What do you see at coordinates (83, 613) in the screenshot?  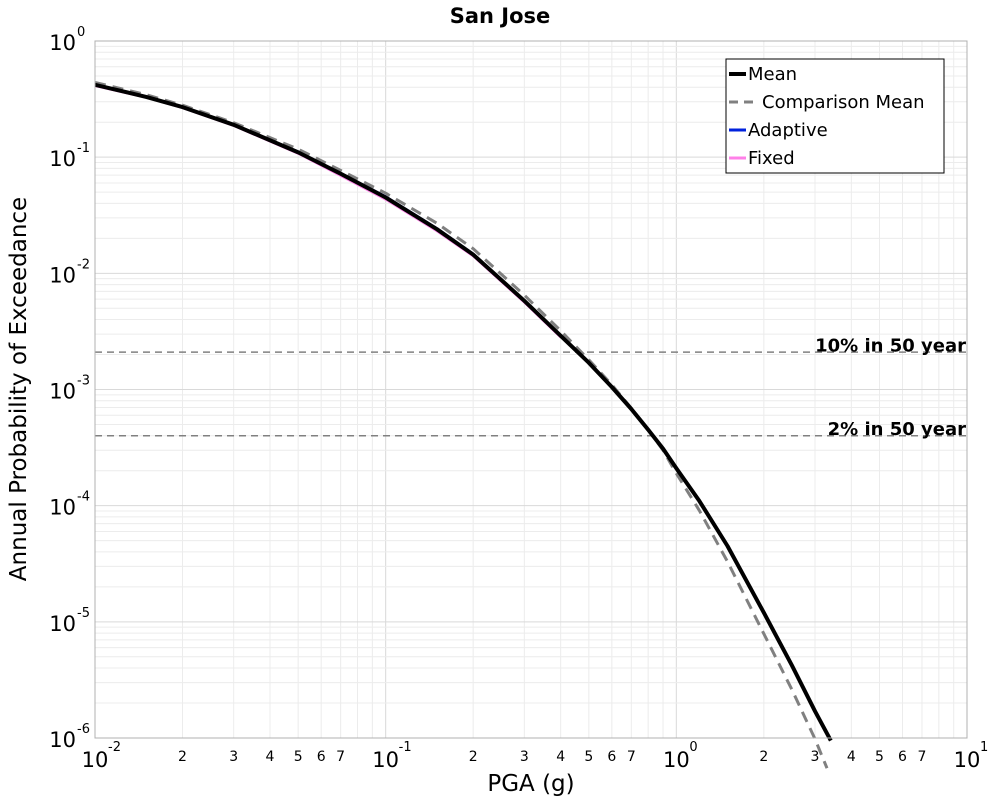 I see `y-tick-exponent: -5` at bounding box center [83, 613].